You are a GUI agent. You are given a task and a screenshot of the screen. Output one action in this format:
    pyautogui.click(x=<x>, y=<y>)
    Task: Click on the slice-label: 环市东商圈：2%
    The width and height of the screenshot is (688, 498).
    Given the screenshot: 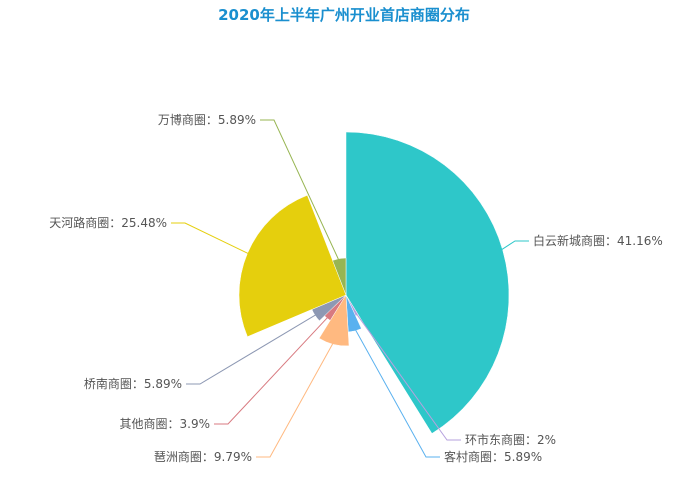 What is the action you would take?
    pyautogui.click(x=510, y=439)
    